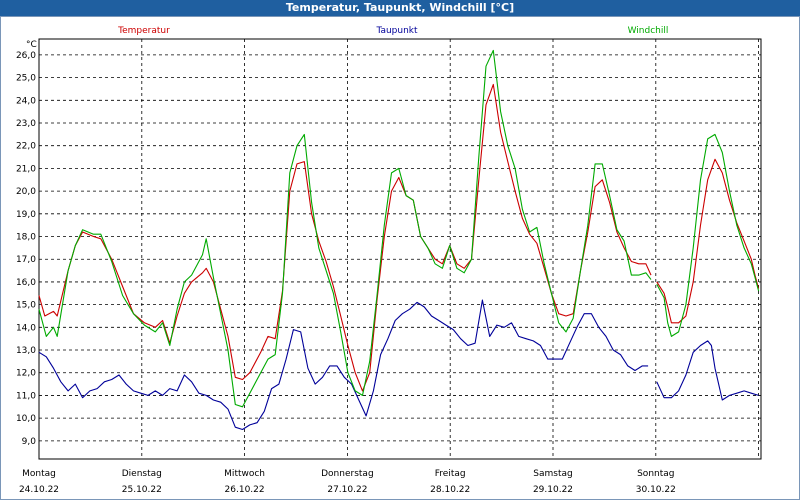 The height and width of the screenshot is (500, 800). Describe the element at coordinates (143, 31) in the screenshot. I see `legend-temperatur: Temperatur` at that location.